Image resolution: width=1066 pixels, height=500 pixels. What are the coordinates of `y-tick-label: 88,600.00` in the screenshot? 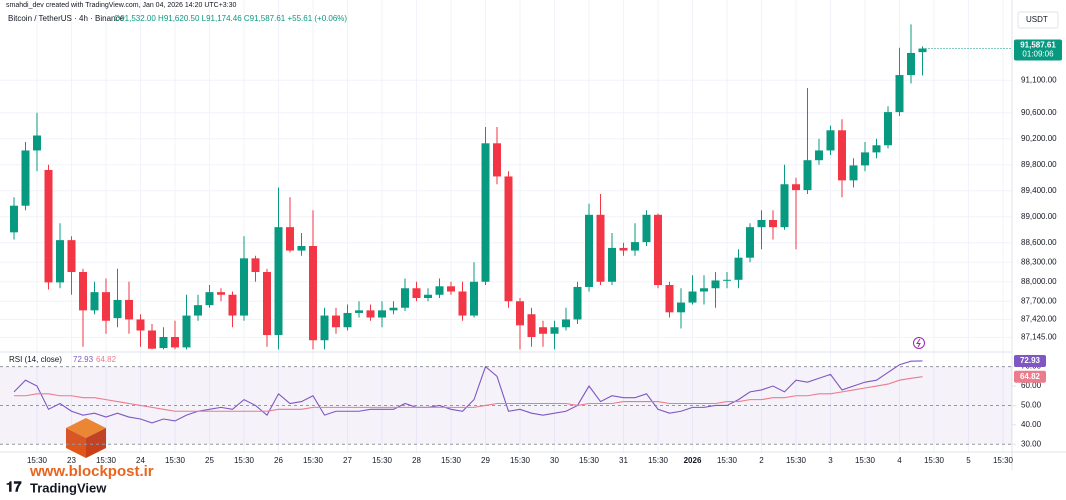 It's located at (1039, 242).